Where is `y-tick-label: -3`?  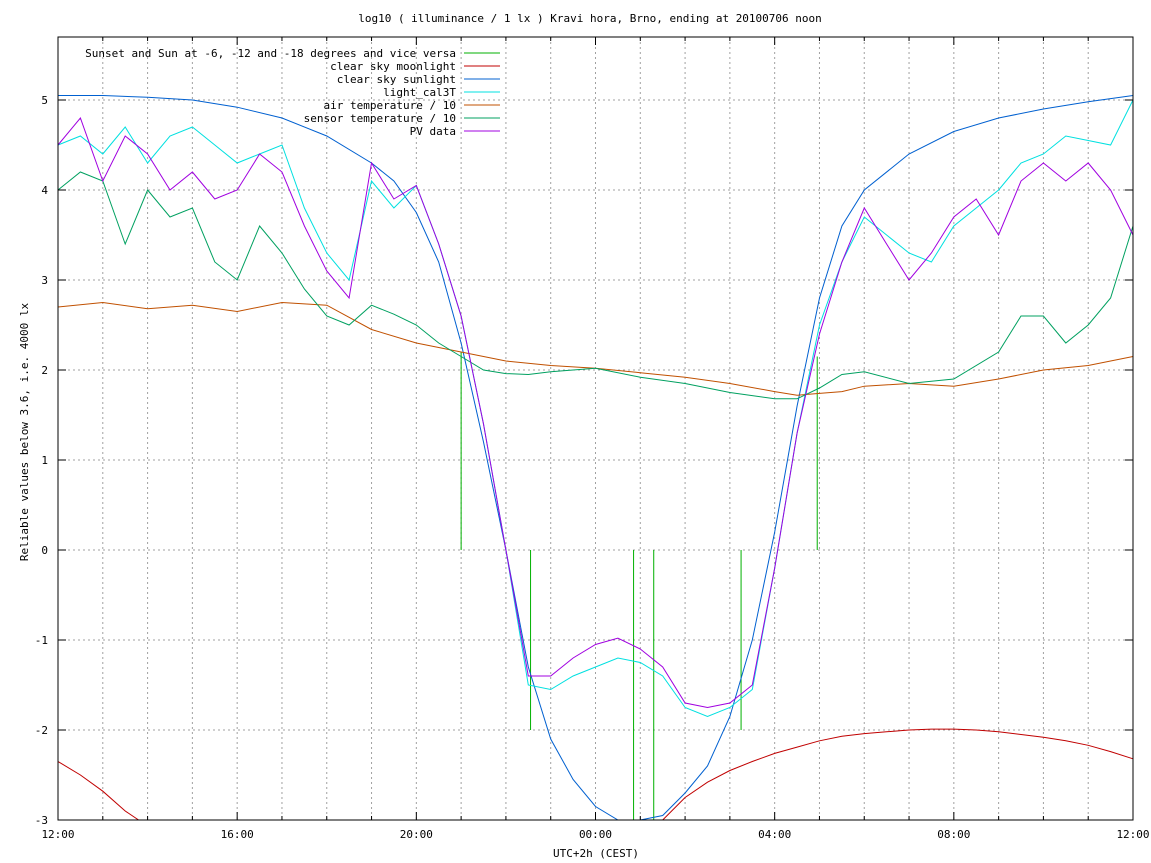 y-tick-label: -3 is located at coordinates (41, 820).